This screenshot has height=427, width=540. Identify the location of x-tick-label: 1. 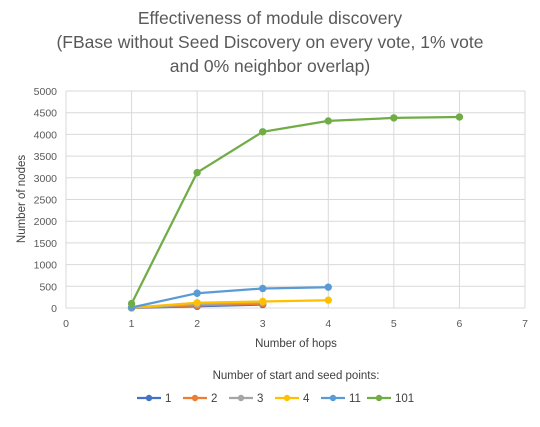
(132, 324).